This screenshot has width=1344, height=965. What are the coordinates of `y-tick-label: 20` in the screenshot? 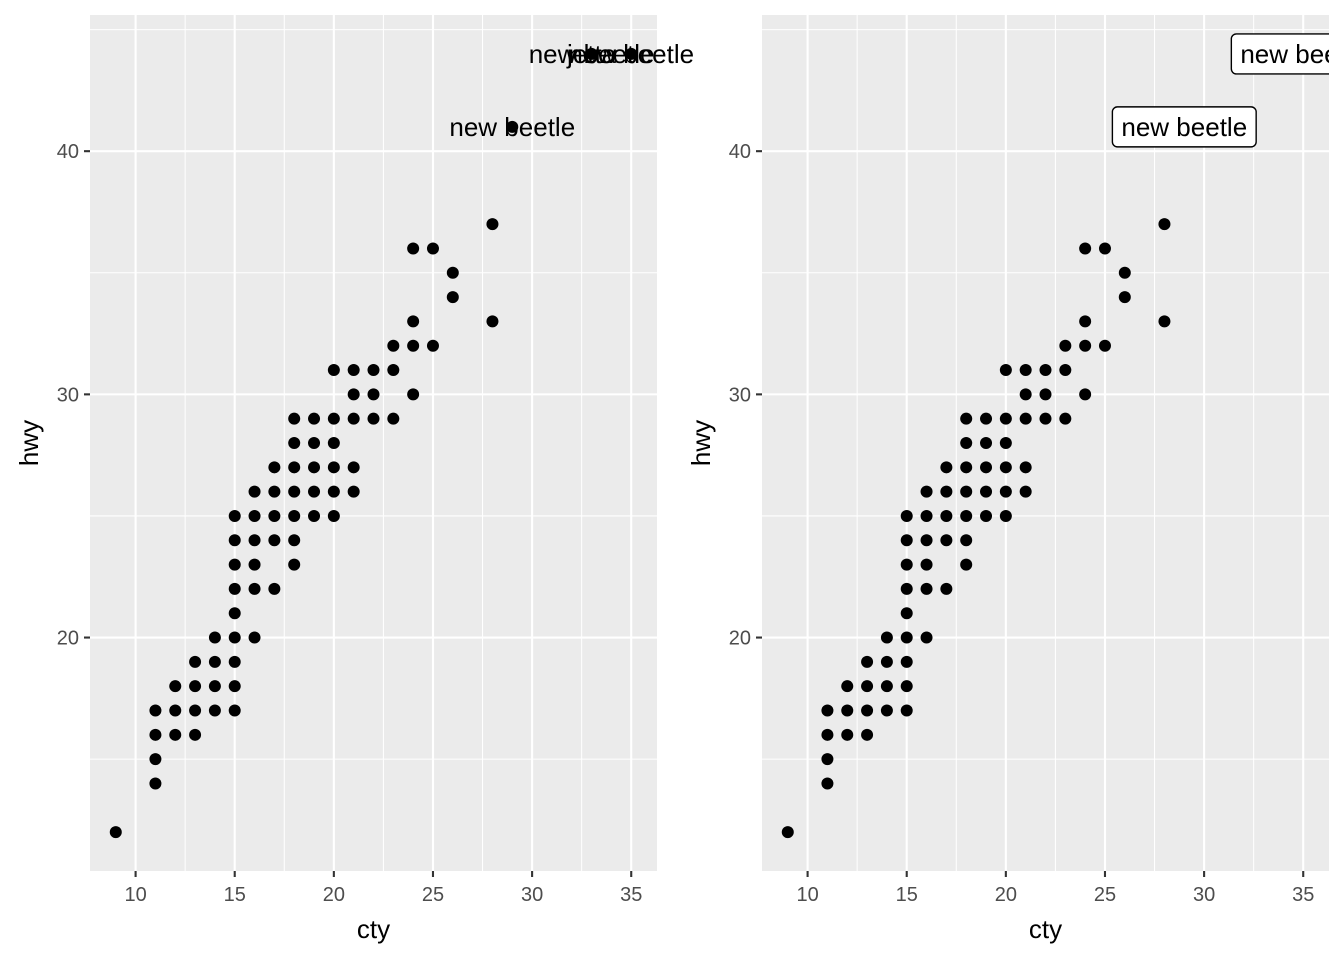 It's located at (68, 639).